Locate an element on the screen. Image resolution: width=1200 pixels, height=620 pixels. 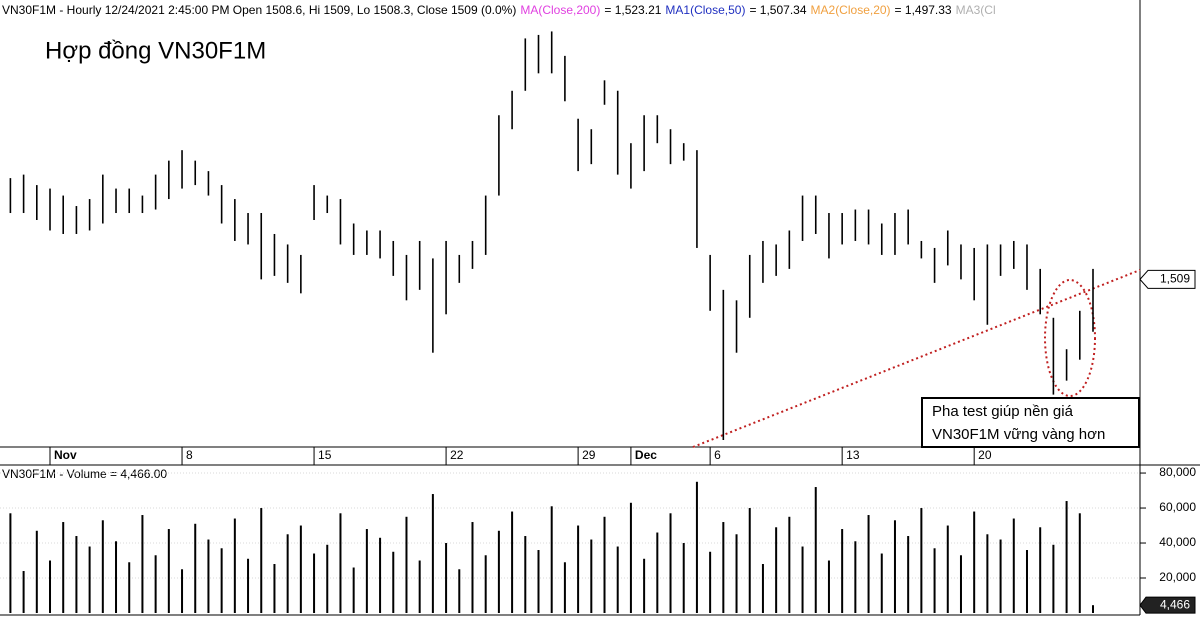
legend-name: MA2(Close,20) is located at coordinates (850, 10).